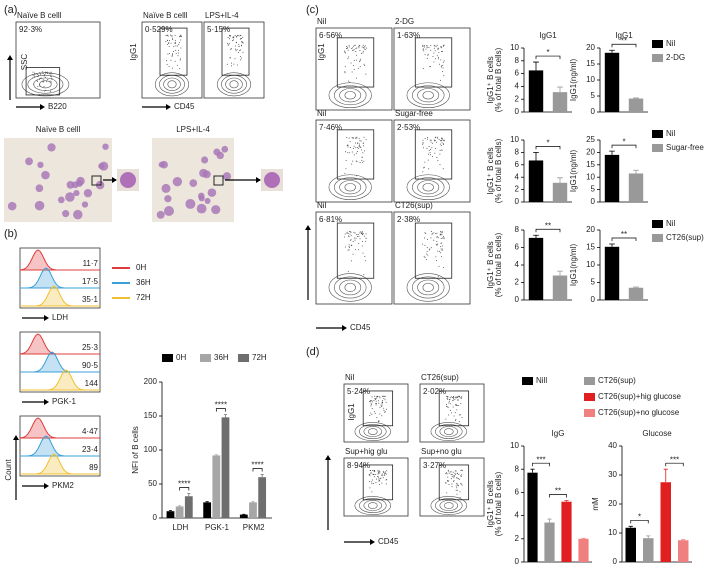  I want to click on x-tick-label: PGK-1, so click(217, 527).